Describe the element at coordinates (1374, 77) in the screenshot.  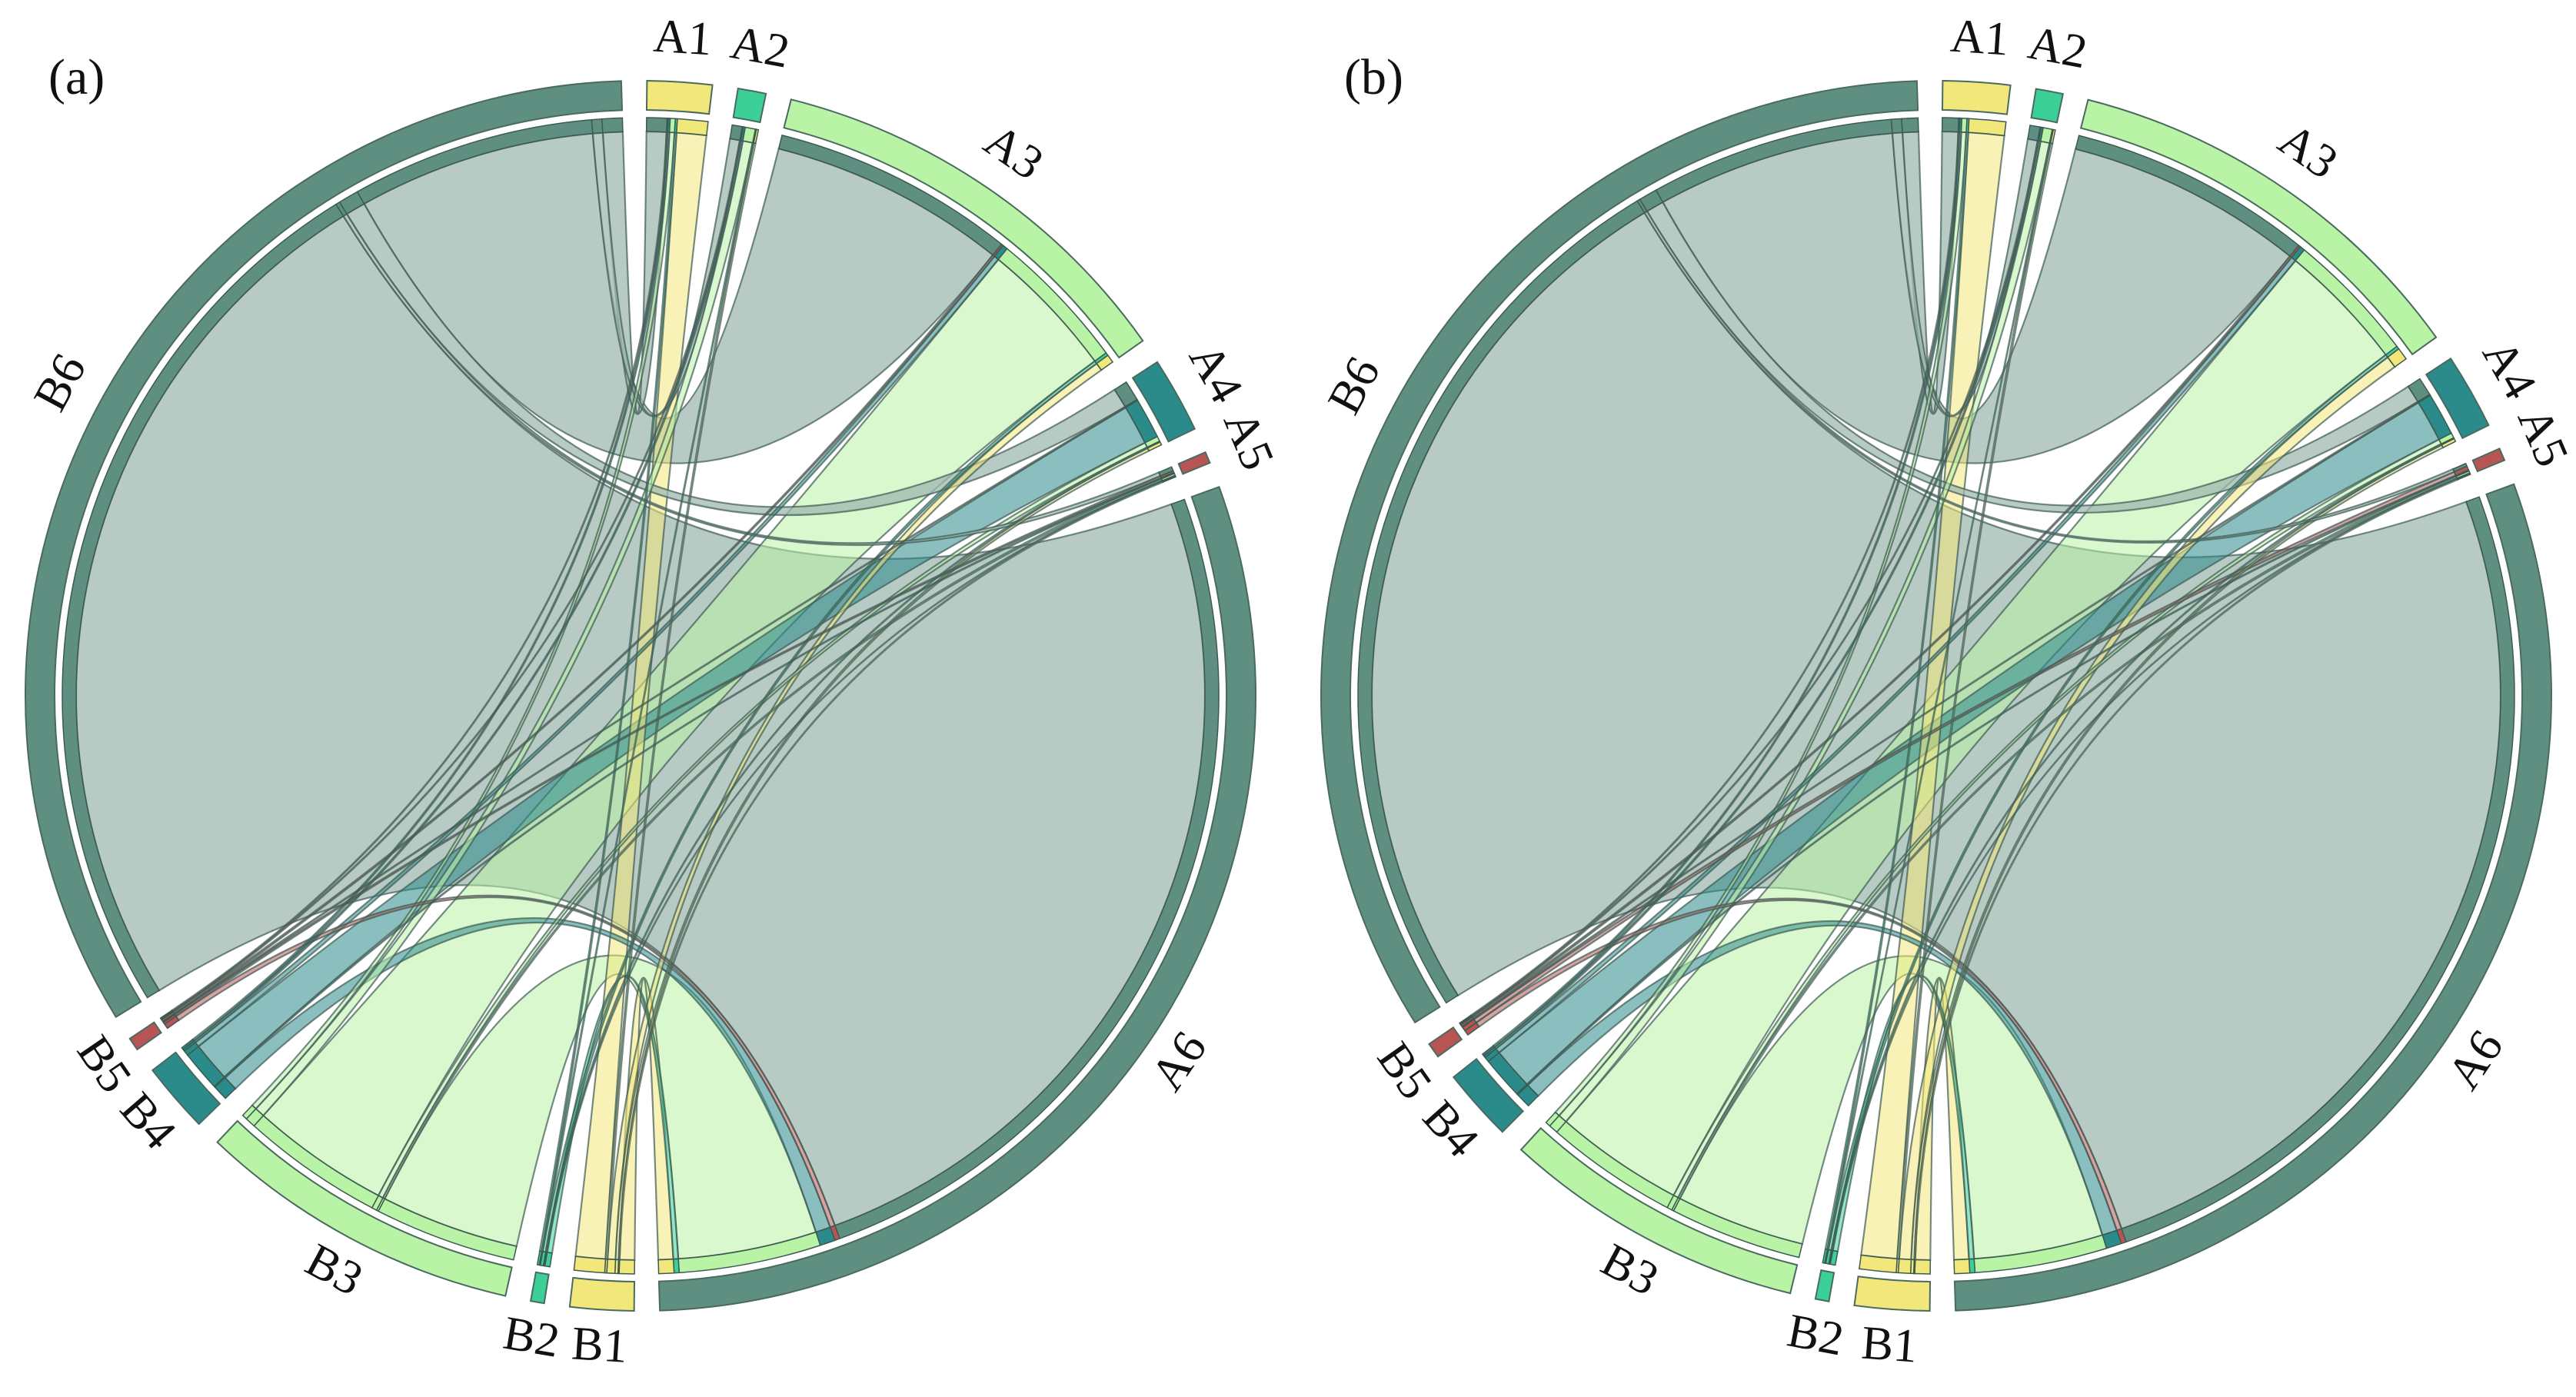
I see `panel-label: (b)` at that location.